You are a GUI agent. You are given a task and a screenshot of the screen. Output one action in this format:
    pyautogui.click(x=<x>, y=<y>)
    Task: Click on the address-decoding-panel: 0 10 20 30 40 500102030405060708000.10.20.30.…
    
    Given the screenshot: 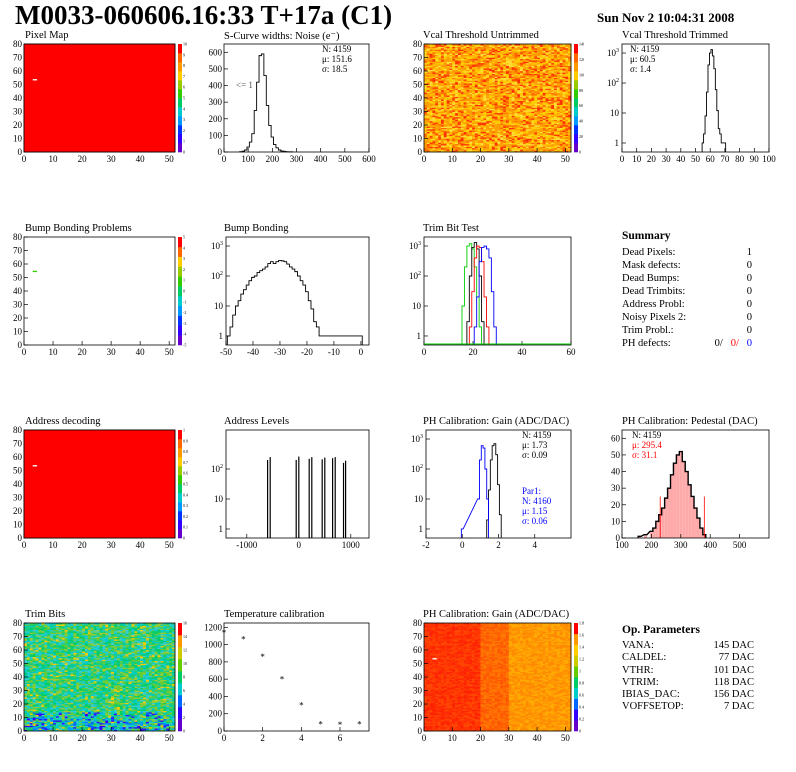 What is the action you would take?
    pyautogui.click(x=100, y=487)
    